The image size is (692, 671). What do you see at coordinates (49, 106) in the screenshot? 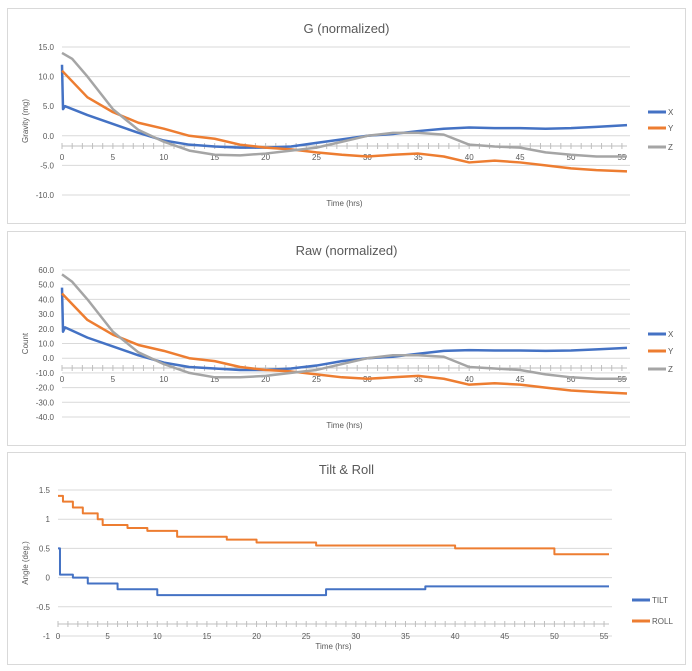
I see `y-tick-label: 5.0` at bounding box center [49, 106].